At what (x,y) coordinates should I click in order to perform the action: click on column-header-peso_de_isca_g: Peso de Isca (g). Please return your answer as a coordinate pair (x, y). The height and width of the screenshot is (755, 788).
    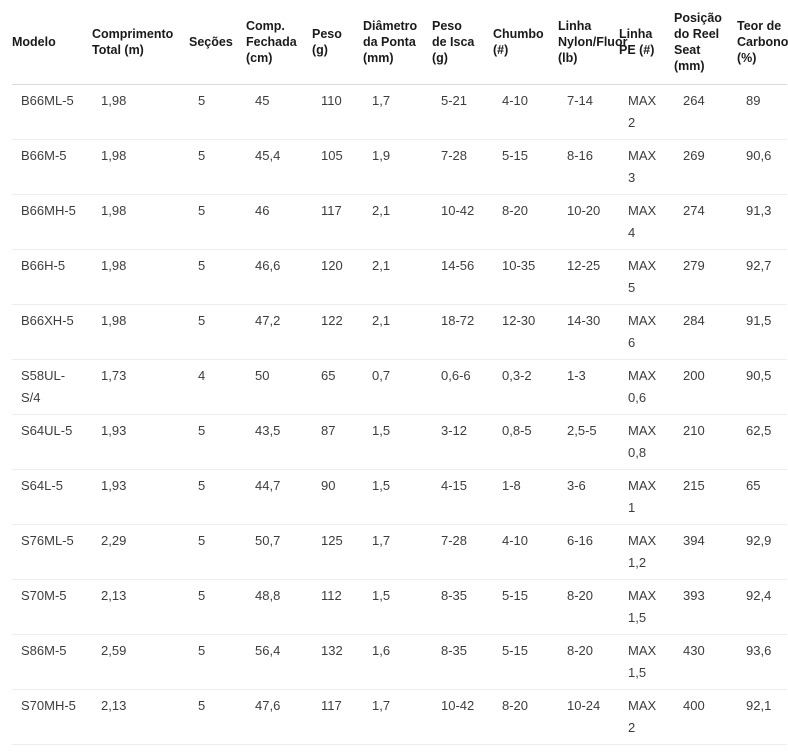
    Looking at the image, I should click on (462, 42).